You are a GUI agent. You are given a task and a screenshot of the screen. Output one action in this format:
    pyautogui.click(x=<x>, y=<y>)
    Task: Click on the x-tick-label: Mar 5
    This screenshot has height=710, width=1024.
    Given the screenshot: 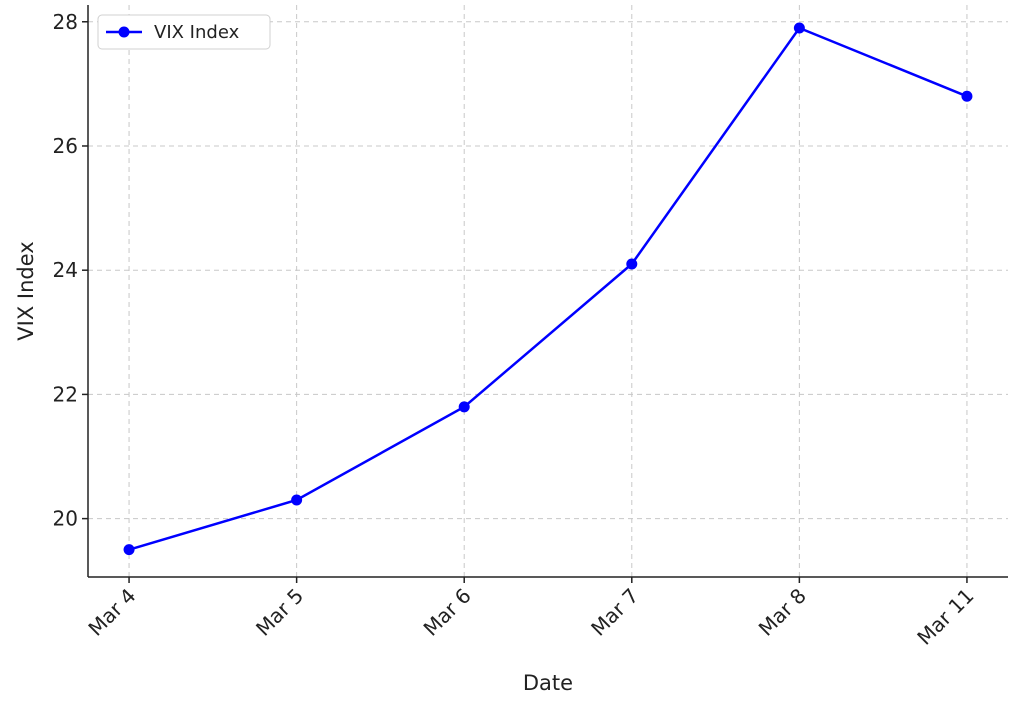 What is the action you would take?
    pyautogui.click(x=279, y=612)
    